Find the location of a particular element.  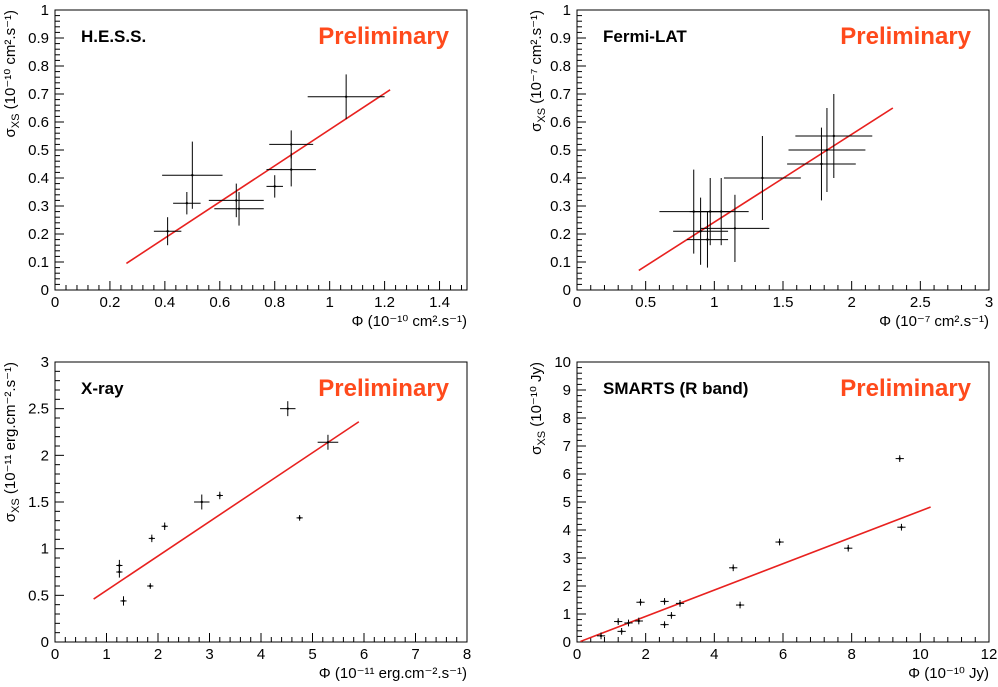

xray-y-tick-label: 2 is located at coordinates (45, 455).